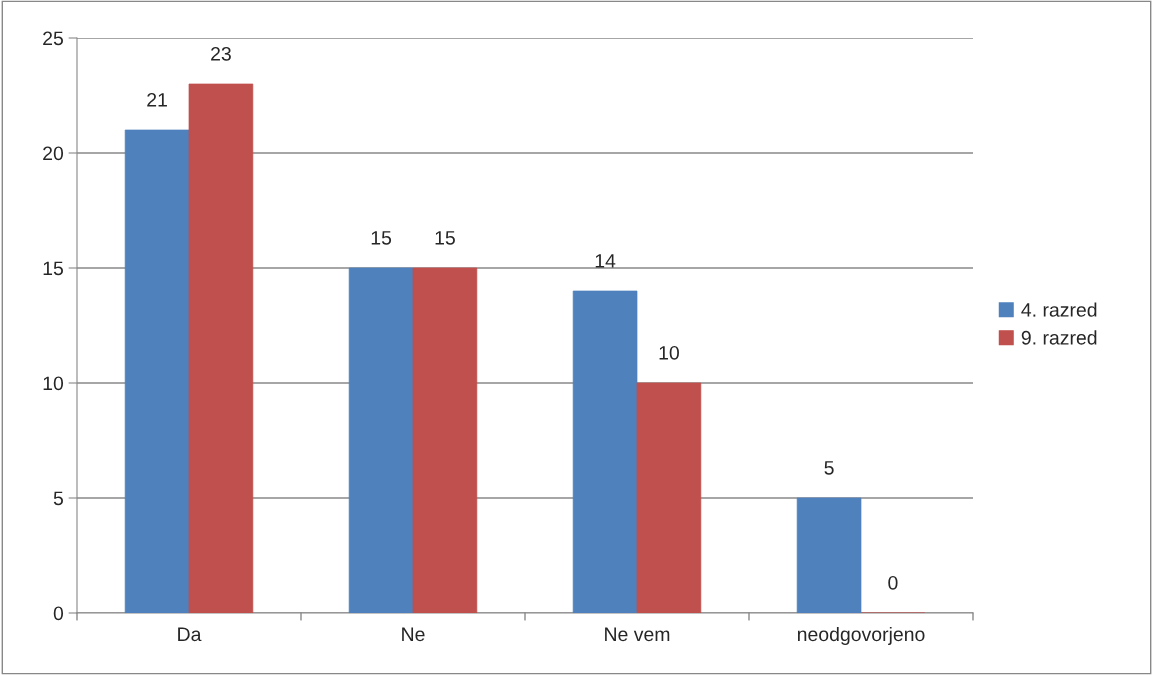  I want to click on y-tick-label: 25, so click(53, 38).